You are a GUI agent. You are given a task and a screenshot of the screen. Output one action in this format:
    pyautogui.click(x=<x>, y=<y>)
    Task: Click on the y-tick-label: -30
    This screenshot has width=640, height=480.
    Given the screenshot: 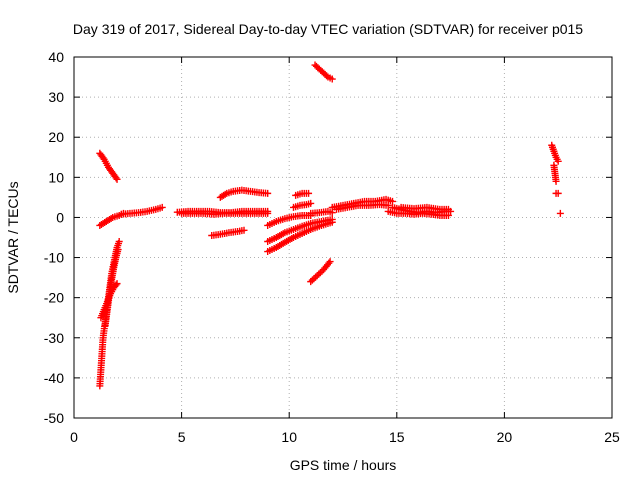 What is the action you would take?
    pyautogui.click(x=54, y=338)
    